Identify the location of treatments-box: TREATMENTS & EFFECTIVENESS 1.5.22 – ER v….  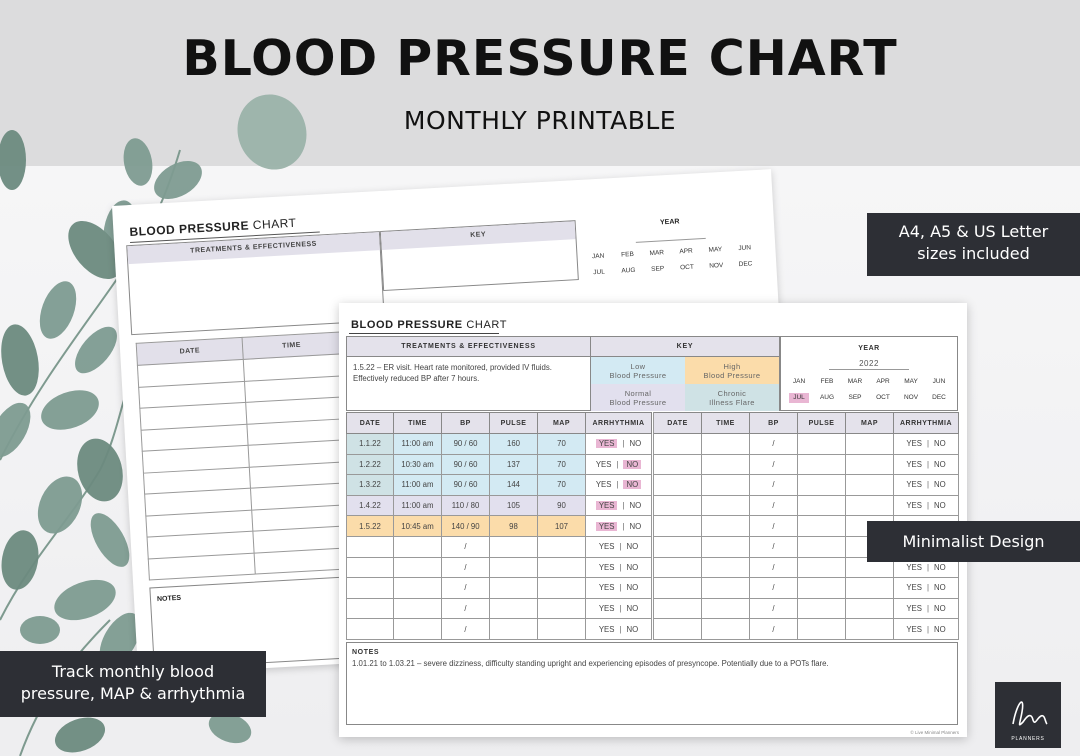
(468, 373).